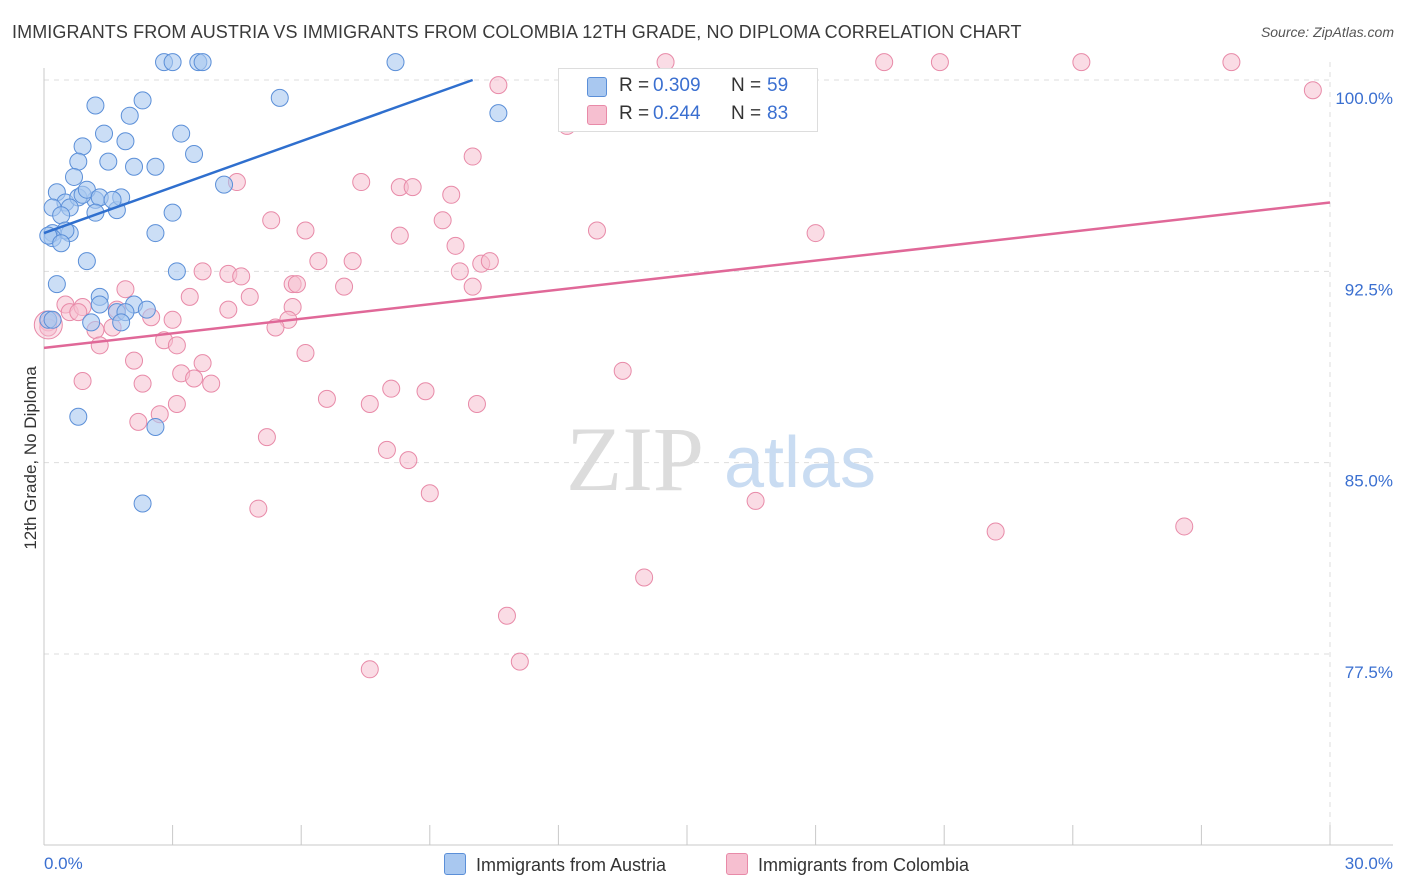 The width and height of the screenshot is (1406, 892). What do you see at coordinates (634, 85) in the screenshot?
I see `austria-r-label: R =` at bounding box center [634, 85].